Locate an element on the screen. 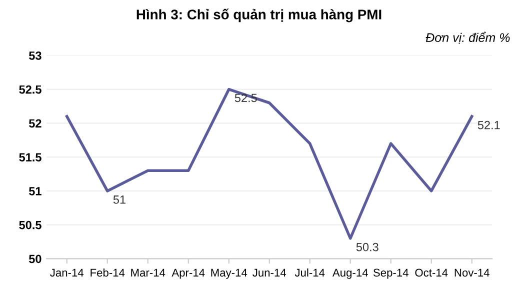 This screenshot has width=518, height=308. x-tick-label: Apr-14 is located at coordinates (188, 273).